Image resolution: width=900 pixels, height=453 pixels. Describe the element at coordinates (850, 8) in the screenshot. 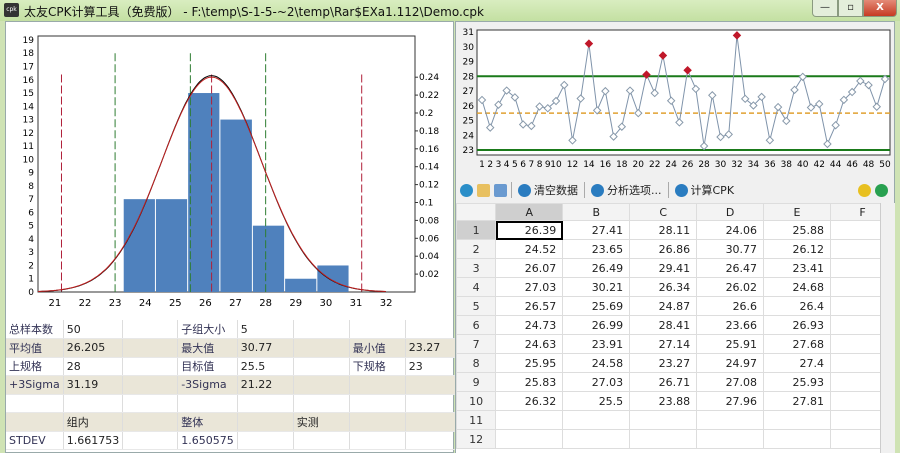

I see `maximize-button: ▫` at that location.